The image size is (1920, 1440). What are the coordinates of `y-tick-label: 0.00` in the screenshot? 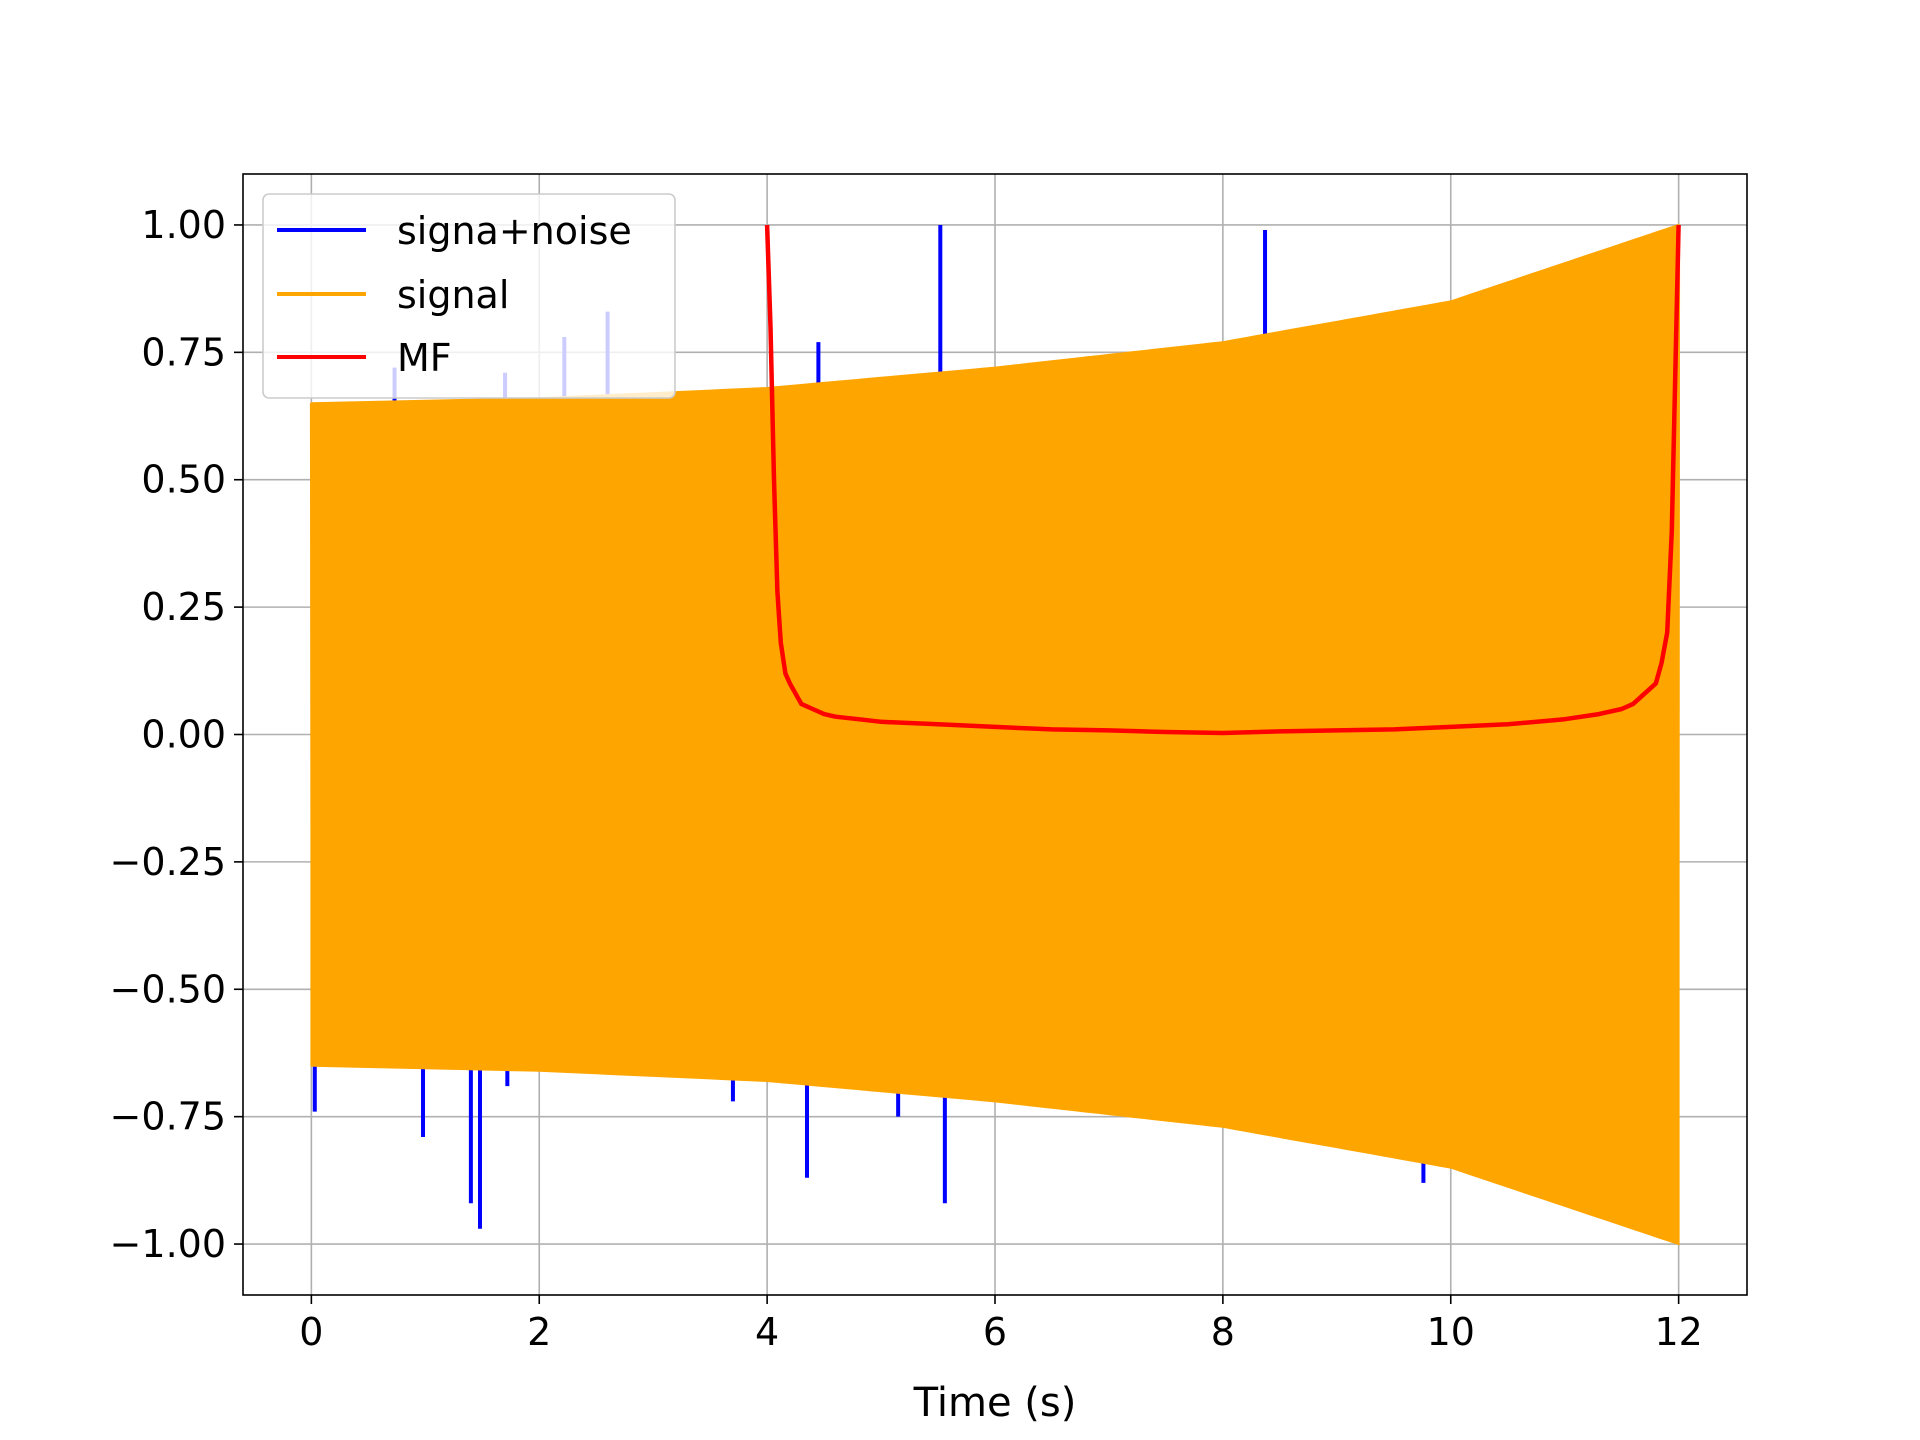 It's located at (183, 735).